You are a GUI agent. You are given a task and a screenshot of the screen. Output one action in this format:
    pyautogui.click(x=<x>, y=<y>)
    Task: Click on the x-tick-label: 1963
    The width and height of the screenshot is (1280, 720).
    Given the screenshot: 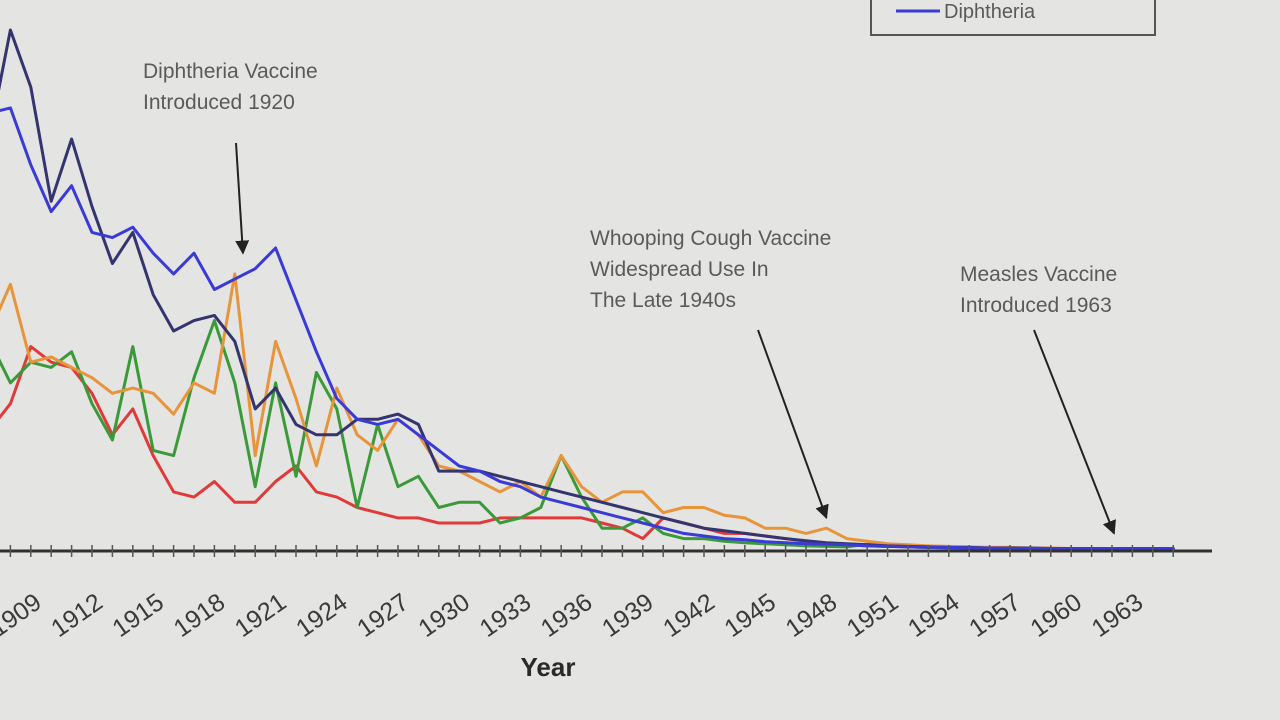 What is the action you would take?
    pyautogui.click(x=1118, y=615)
    